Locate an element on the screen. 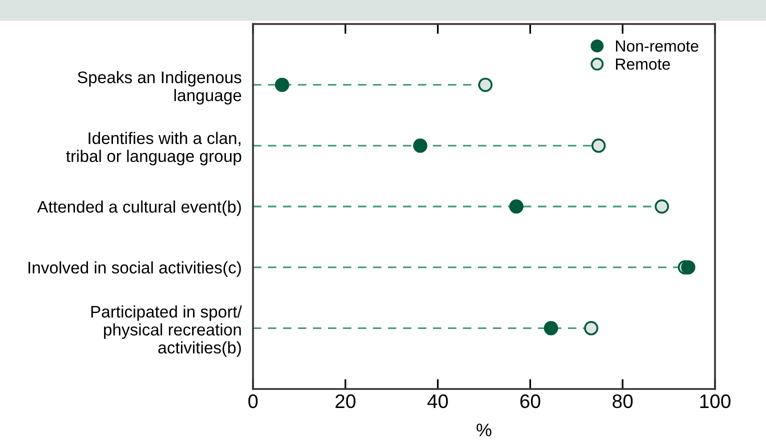  x-tick-label: 100 is located at coordinates (715, 401).